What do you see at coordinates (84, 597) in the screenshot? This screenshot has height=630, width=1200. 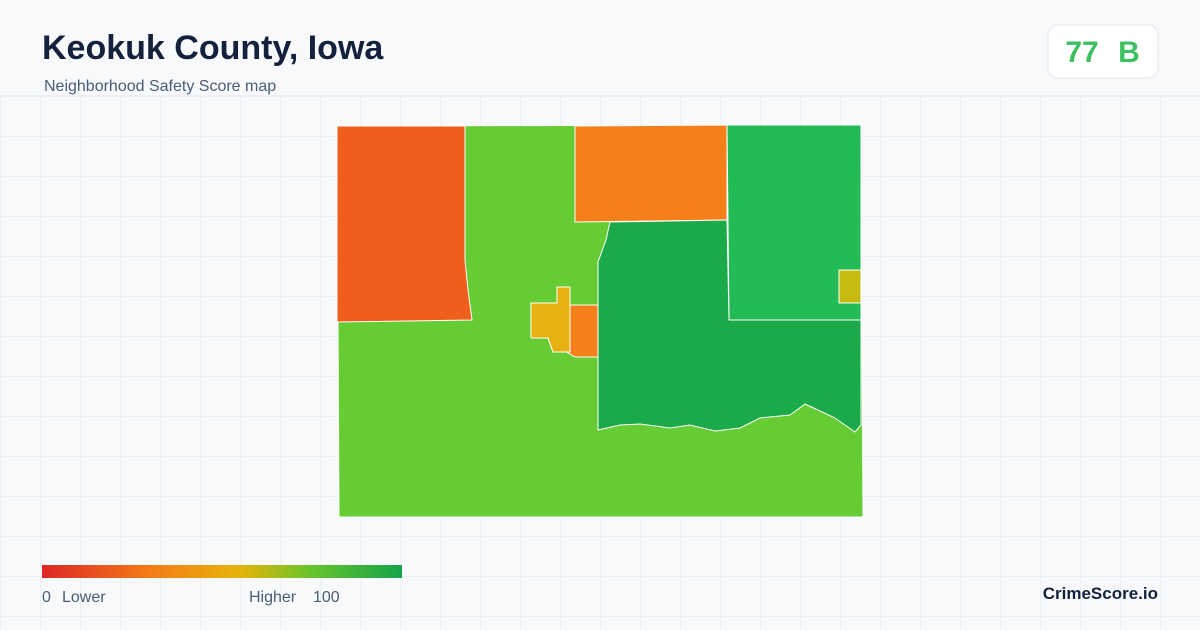 I see `legend-min-label: Lower` at bounding box center [84, 597].